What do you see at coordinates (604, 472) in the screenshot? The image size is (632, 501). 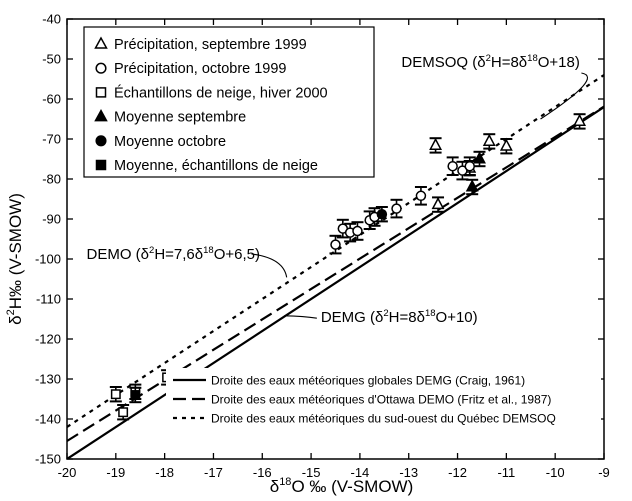 I see `x-tick-label: -9` at bounding box center [604, 472].